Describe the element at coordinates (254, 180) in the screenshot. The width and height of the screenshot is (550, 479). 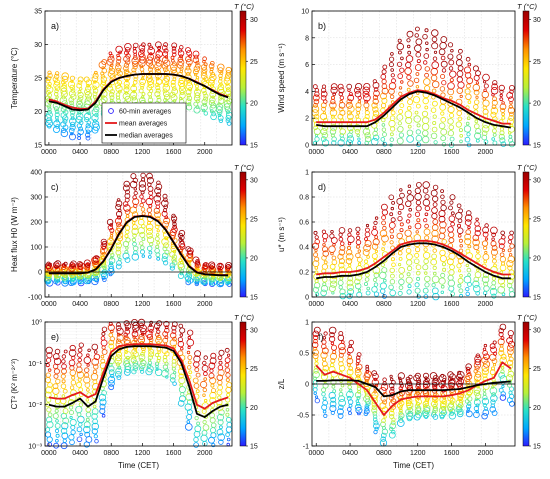
I see `colorbar-tick-label: 30` at that location.